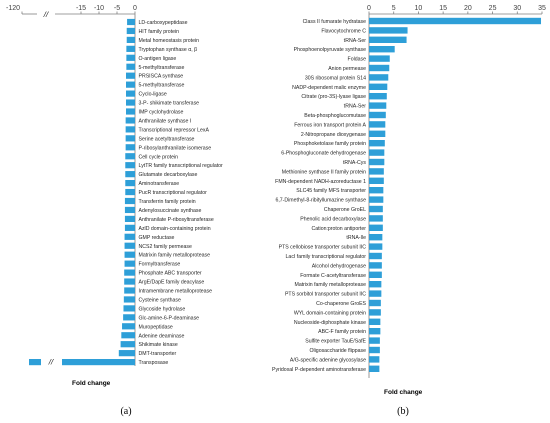 The image size is (550, 423). What do you see at coordinates (329, 88) in the screenshot?
I see `category-label: NADP-dependent malic enzyme` at bounding box center [329, 88].